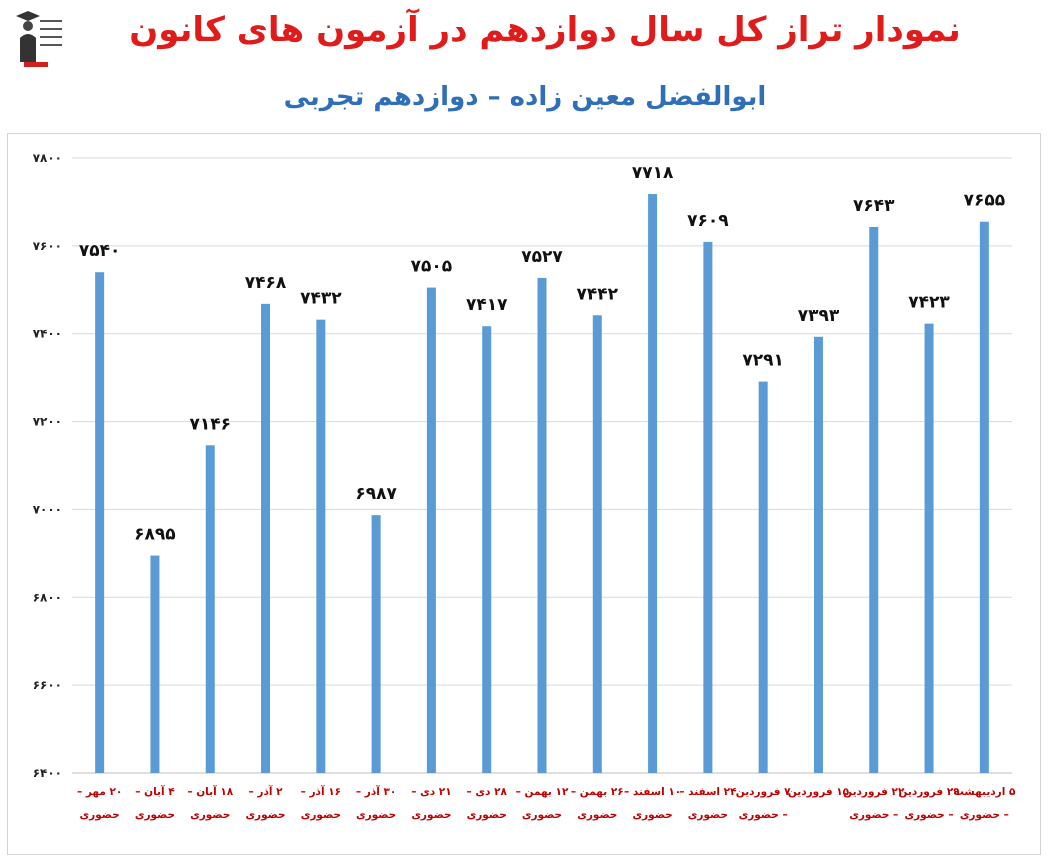  Describe the element at coordinates (487, 305) in the screenshot. I see `data-label: ۷۴۱۷` at that location.